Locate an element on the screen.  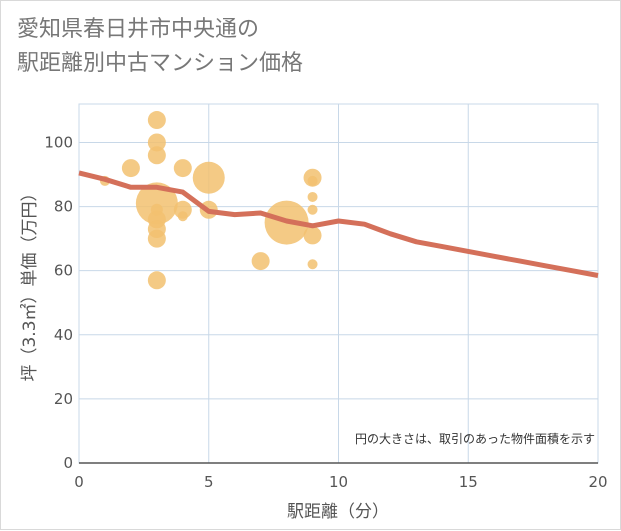
x-tick-label: 15 is located at coordinates (468, 482).